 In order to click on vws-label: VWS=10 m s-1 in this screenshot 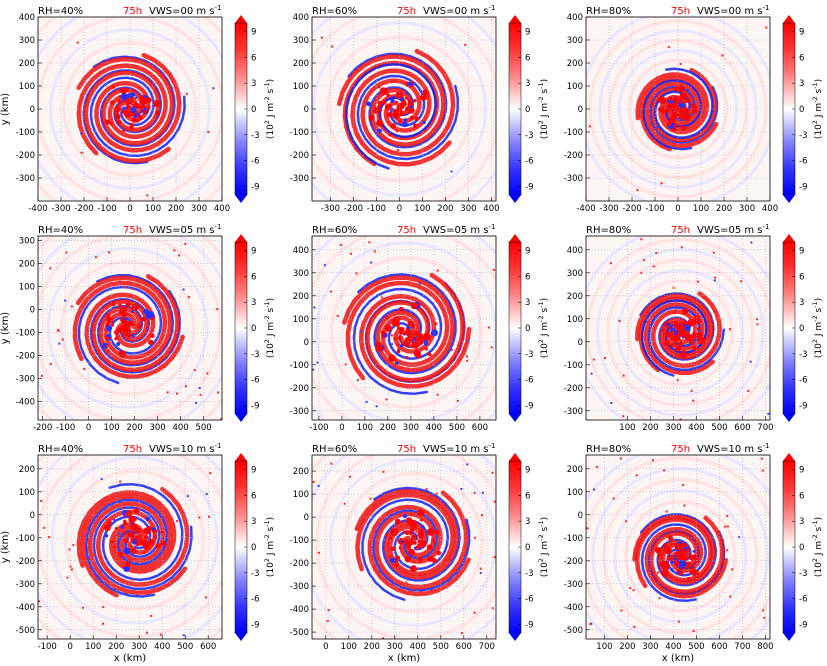, I will do `click(459, 448)`.